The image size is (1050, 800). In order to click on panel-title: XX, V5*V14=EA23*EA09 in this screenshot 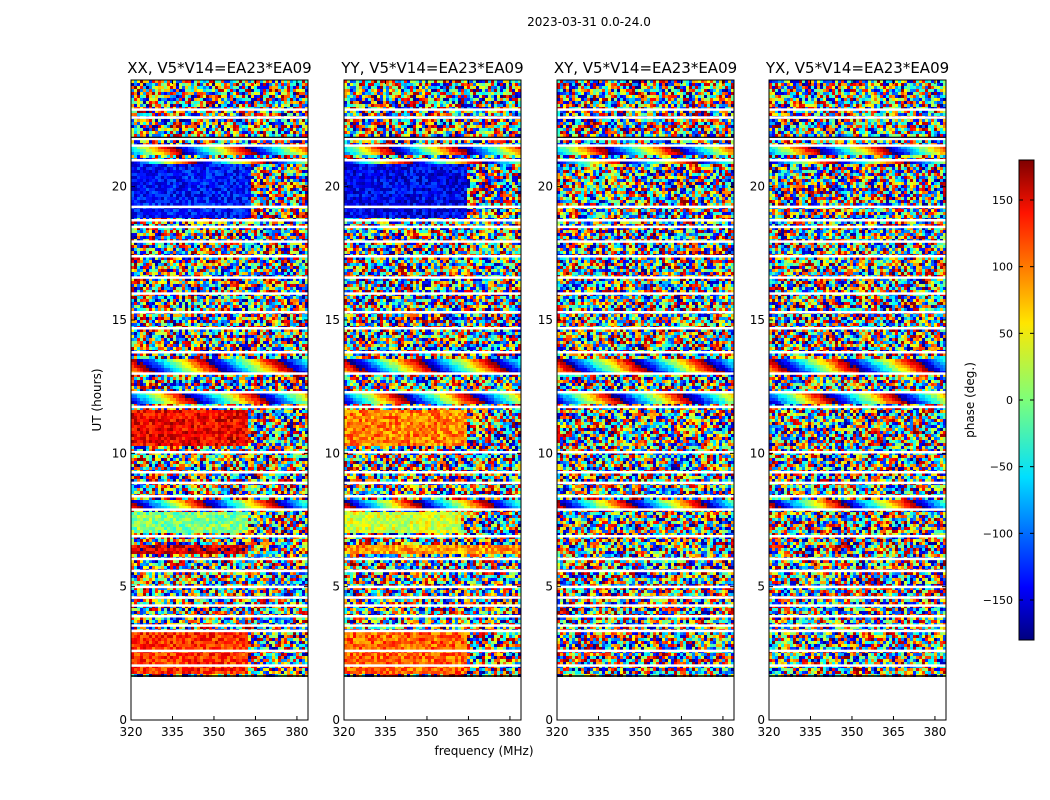, I will do `click(219, 68)`.